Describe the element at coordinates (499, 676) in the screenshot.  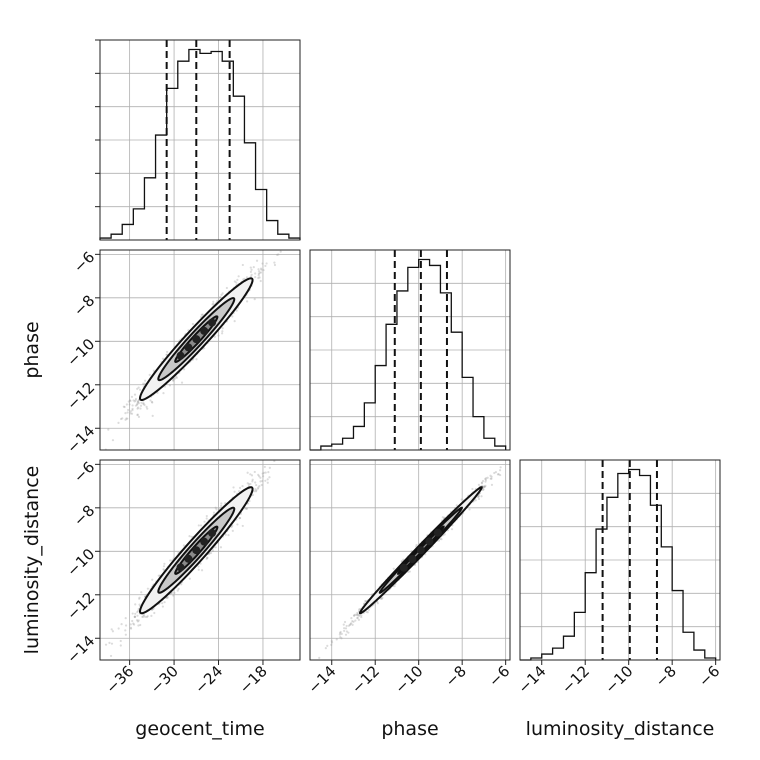
I see `x-tick-label: −6` at that location.